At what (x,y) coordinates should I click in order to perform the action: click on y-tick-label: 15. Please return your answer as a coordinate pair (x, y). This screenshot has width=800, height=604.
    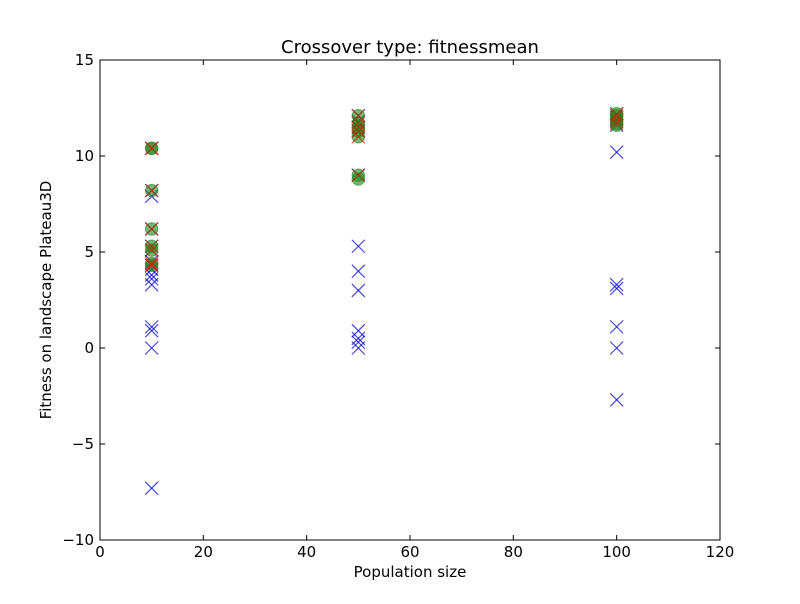
    Looking at the image, I should click on (84, 60).